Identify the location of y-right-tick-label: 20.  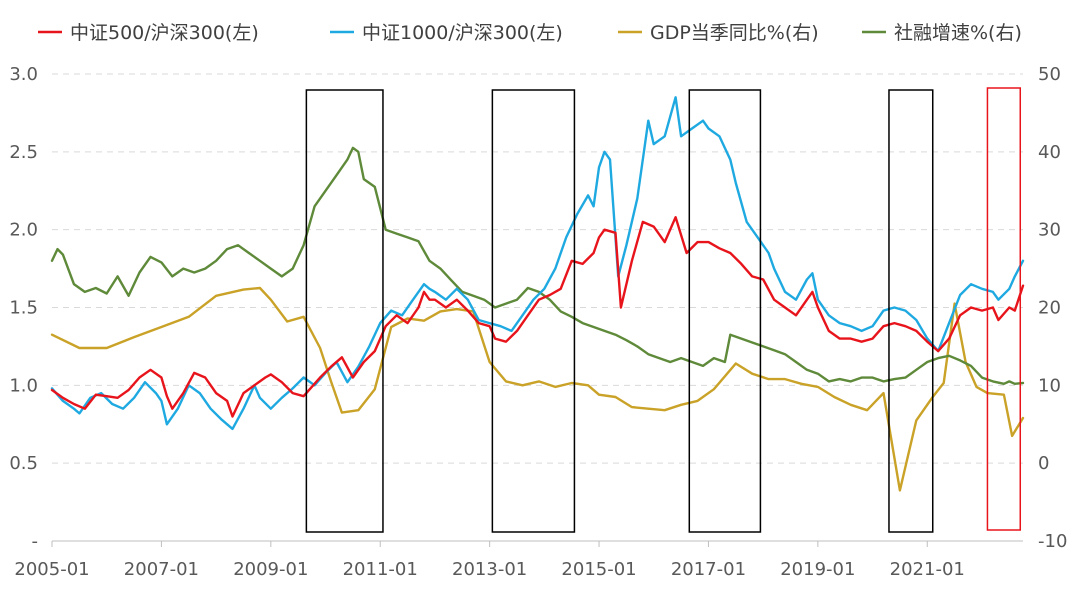
(1049, 308).